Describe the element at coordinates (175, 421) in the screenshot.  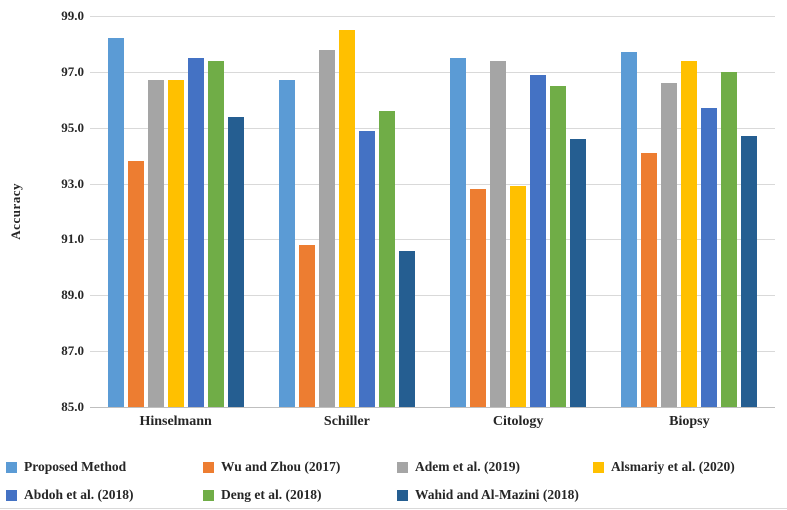
I see `x-category-label: Hinselmann` at that location.